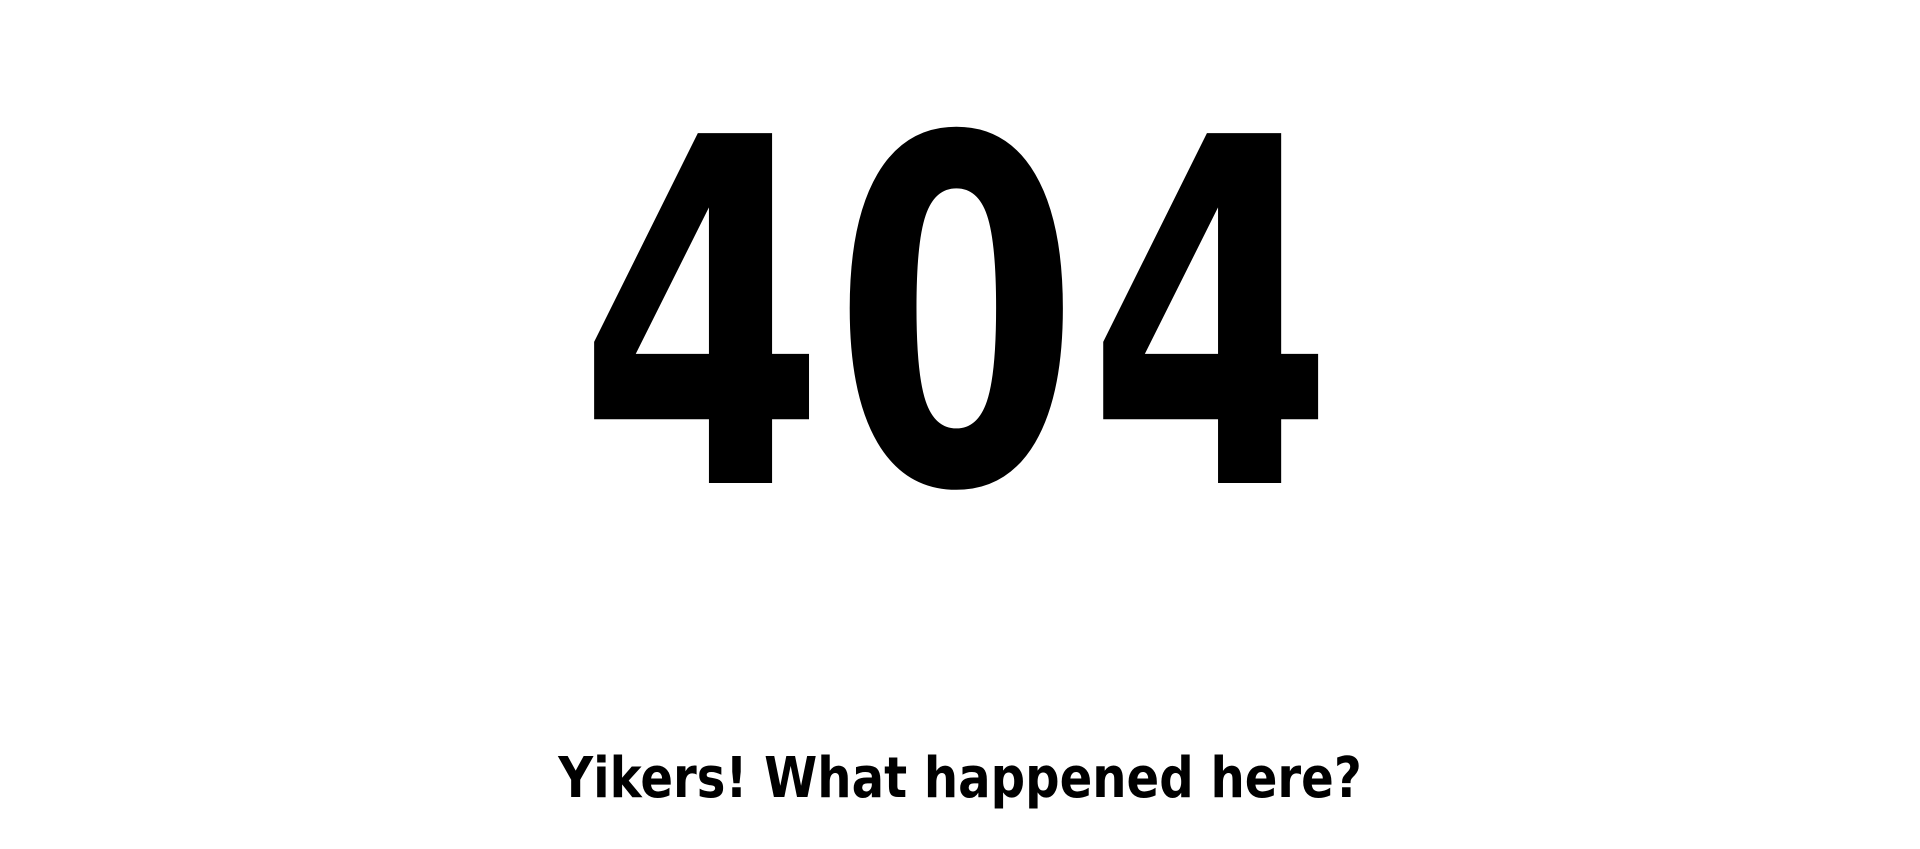  I want to click on error-message: Yikers! What happened here?, so click(960, 778).